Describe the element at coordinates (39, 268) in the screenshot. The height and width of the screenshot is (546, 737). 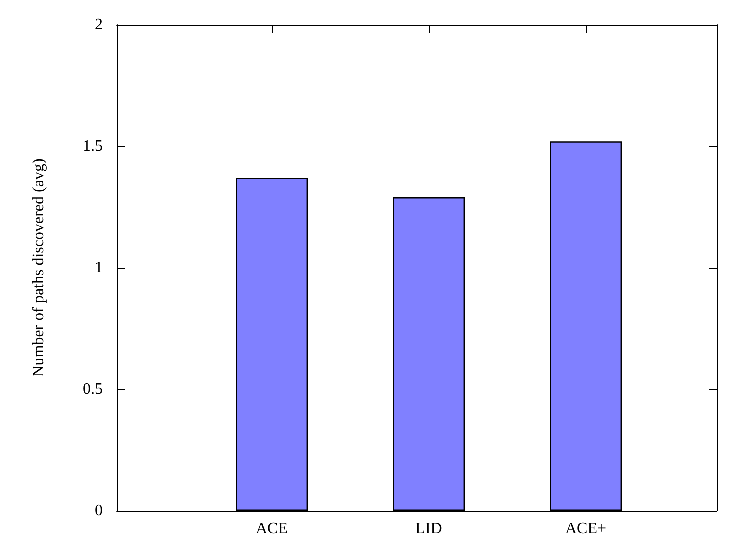
I see `y-axis-title: Number of paths discovered (avg)` at that location.